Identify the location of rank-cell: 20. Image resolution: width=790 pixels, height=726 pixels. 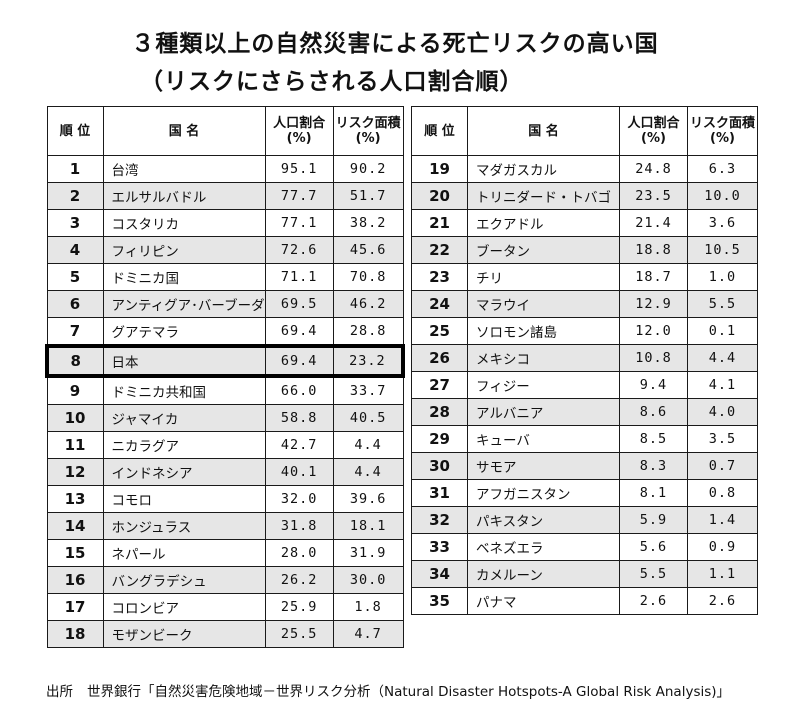
(439, 196).